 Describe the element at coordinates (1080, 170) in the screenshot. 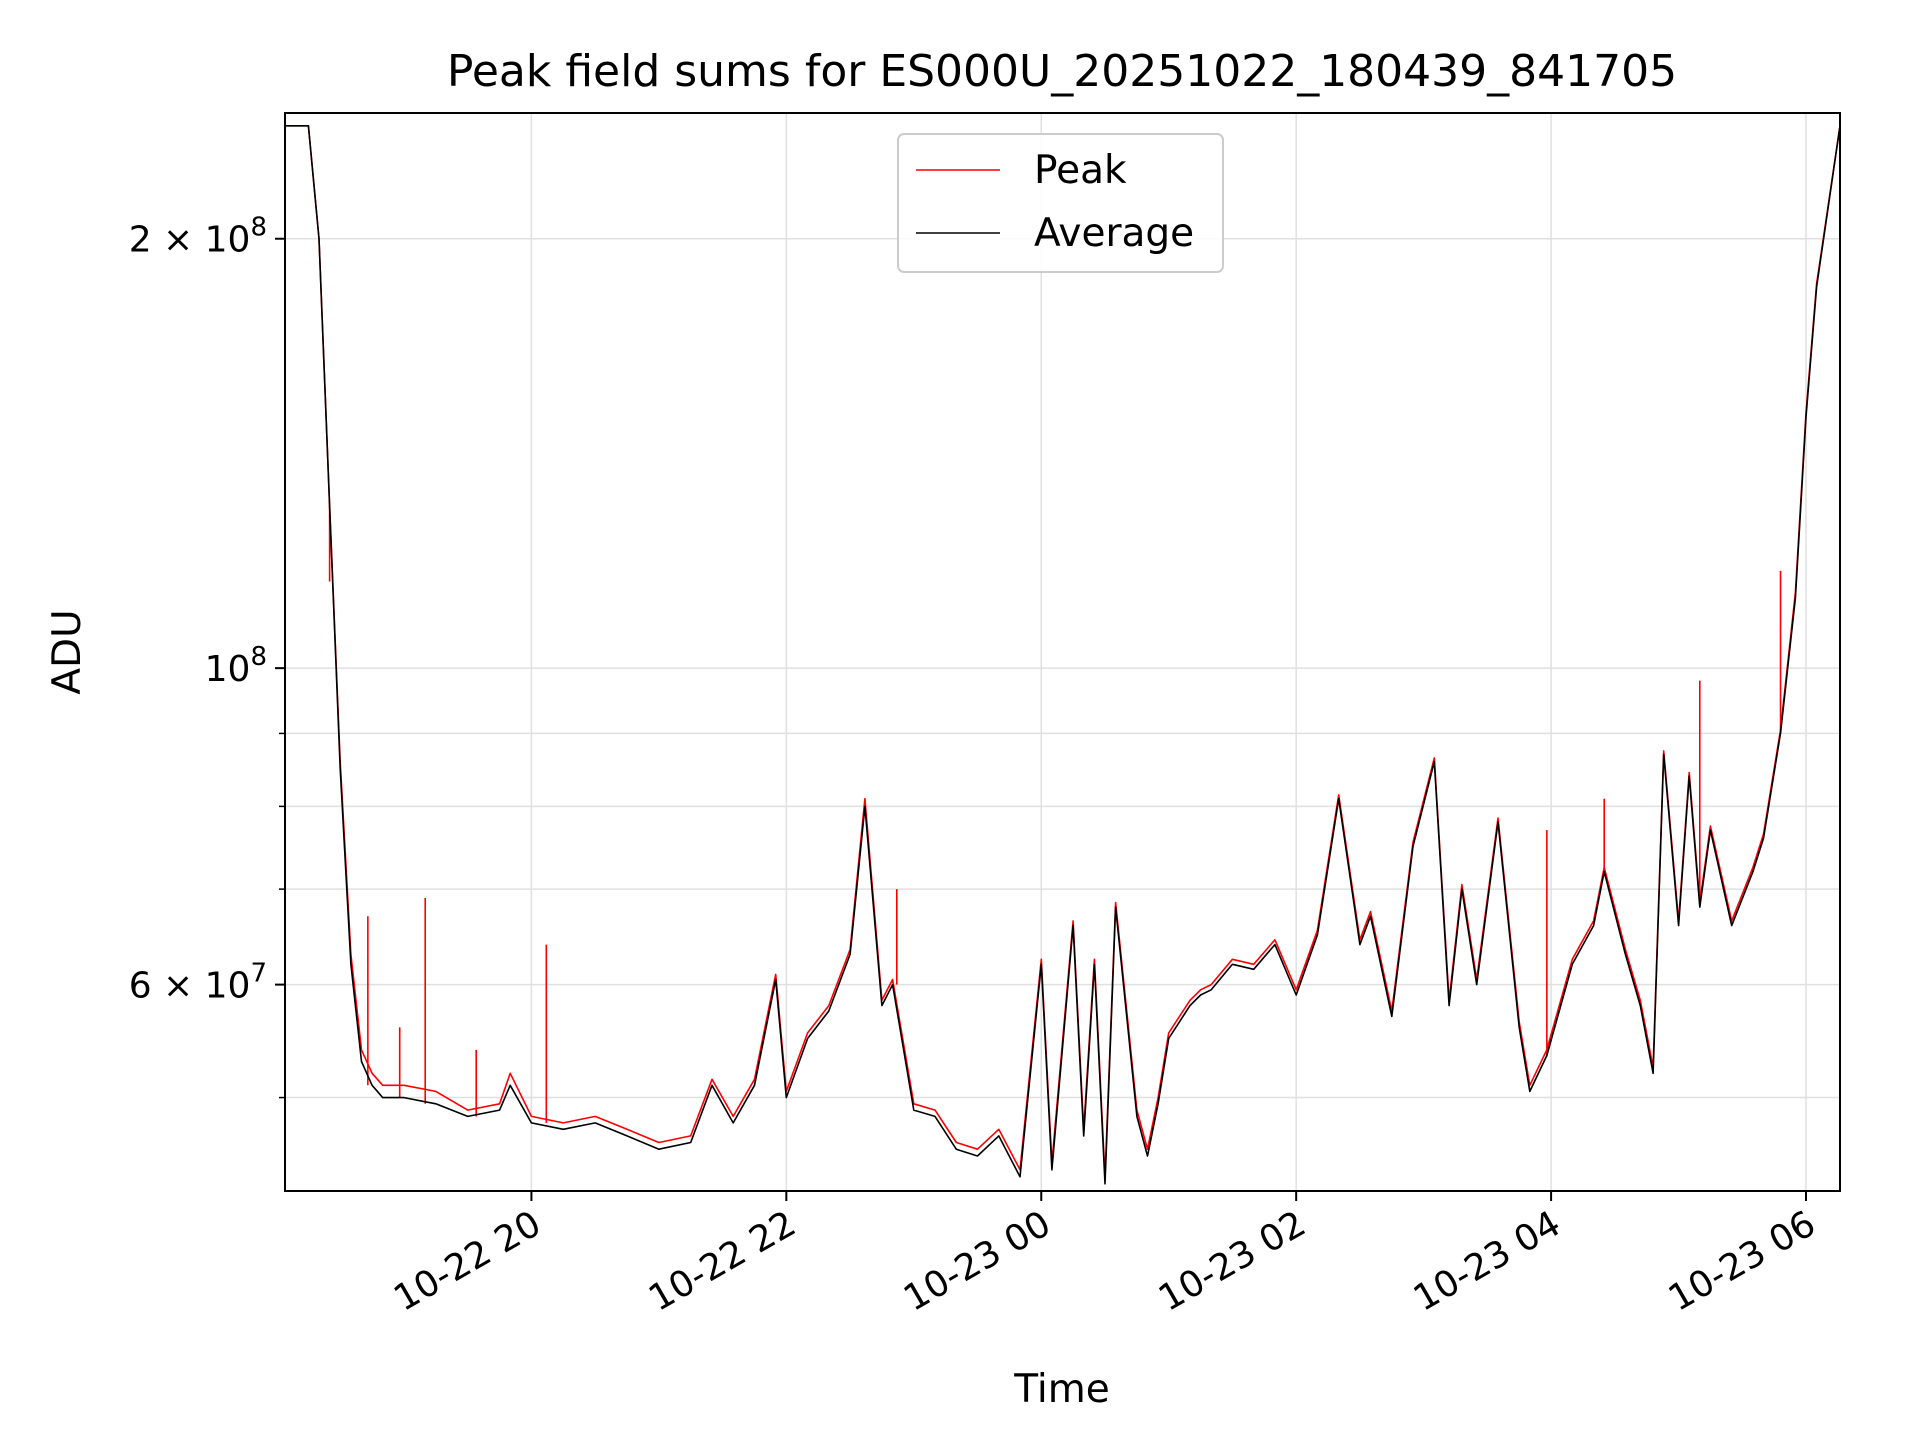

I see `legend-label-peak: Peak` at that location.